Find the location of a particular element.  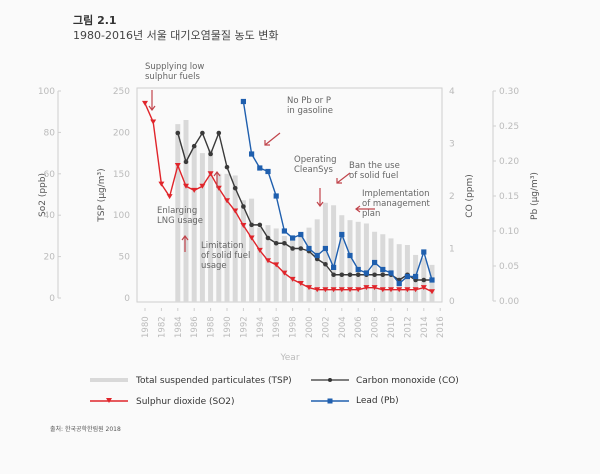

co-tick-label: 4 is located at coordinates (452, 92).